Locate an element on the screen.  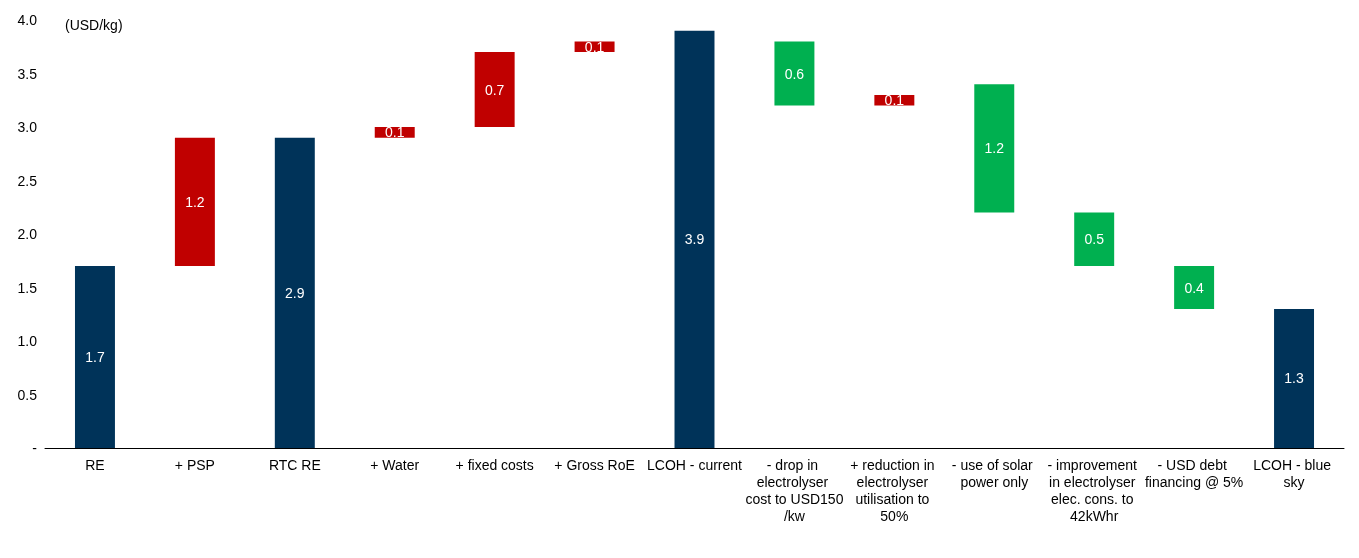
y-tick-label: 1.0 is located at coordinates (27, 341).